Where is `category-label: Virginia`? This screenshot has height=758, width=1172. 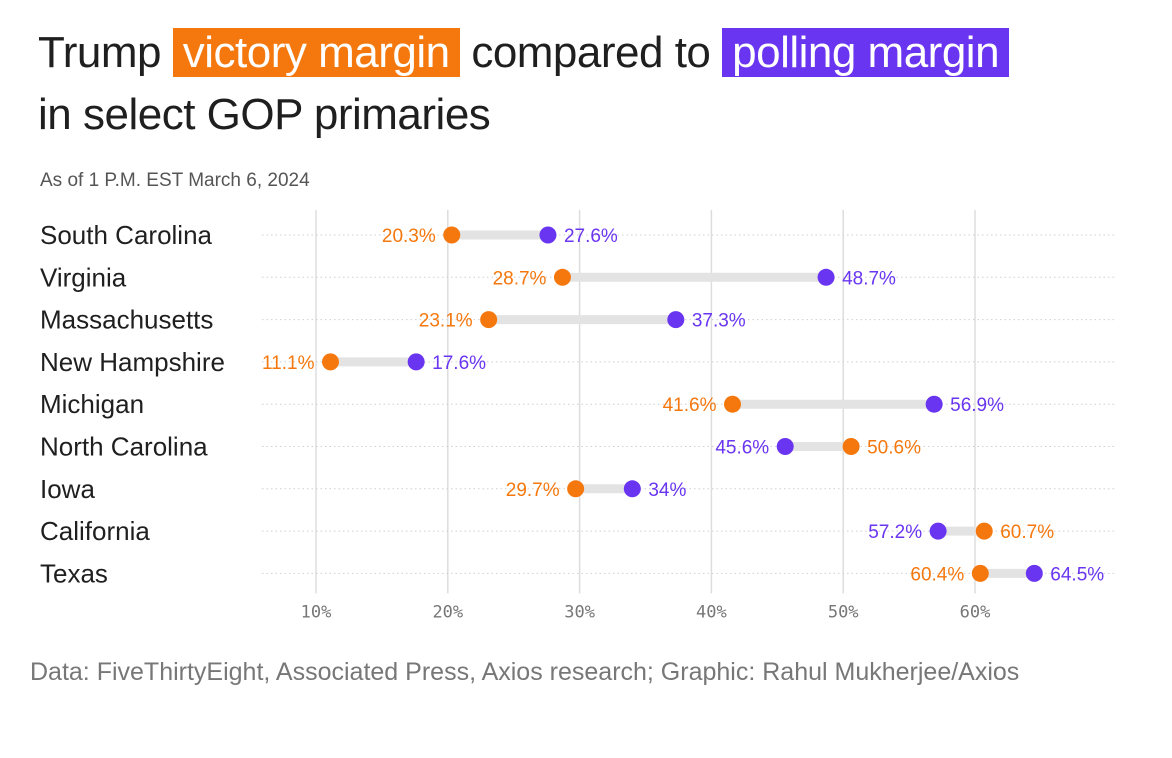 category-label: Virginia is located at coordinates (83, 277).